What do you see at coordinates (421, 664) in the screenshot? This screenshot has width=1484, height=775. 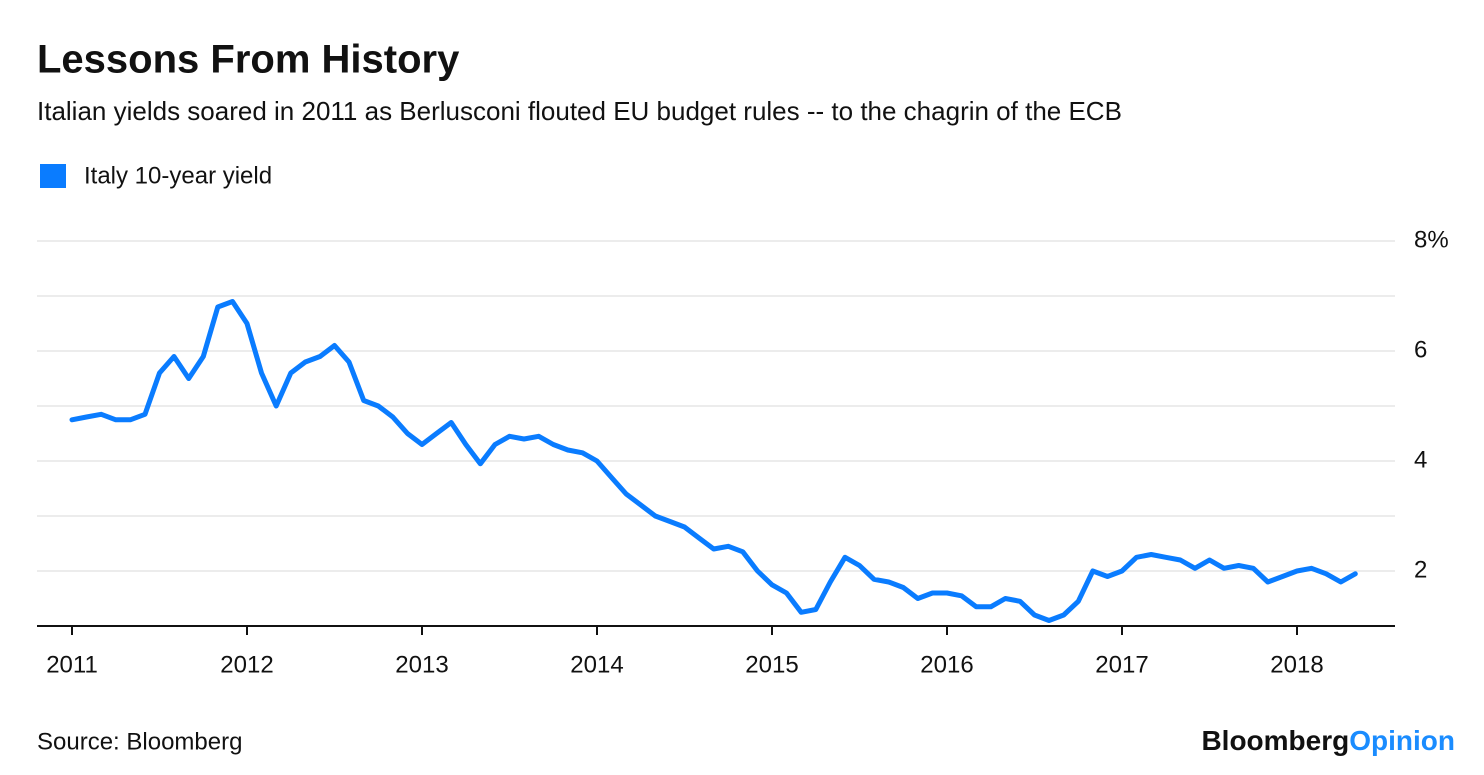 I see `x-tick-label: 2013` at bounding box center [421, 664].